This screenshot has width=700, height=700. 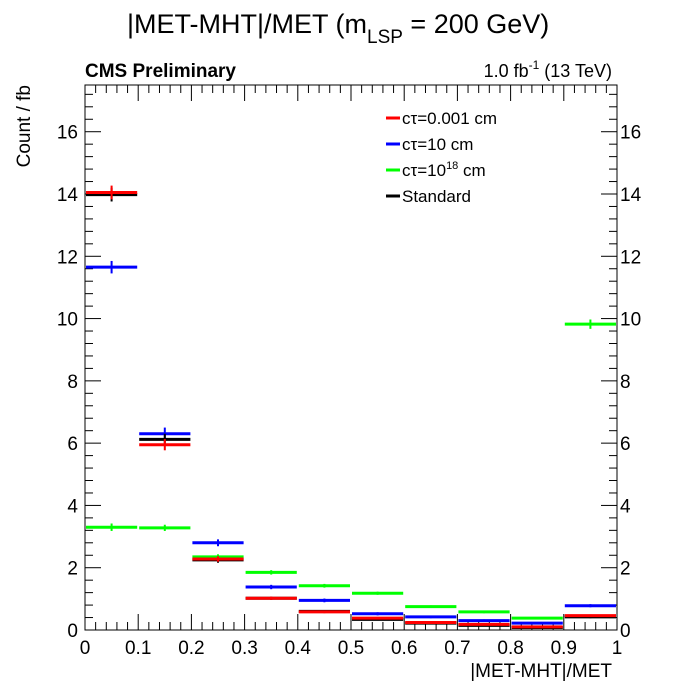 I want to click on y-tick-label-right: 14, so click(x=631, y=195).